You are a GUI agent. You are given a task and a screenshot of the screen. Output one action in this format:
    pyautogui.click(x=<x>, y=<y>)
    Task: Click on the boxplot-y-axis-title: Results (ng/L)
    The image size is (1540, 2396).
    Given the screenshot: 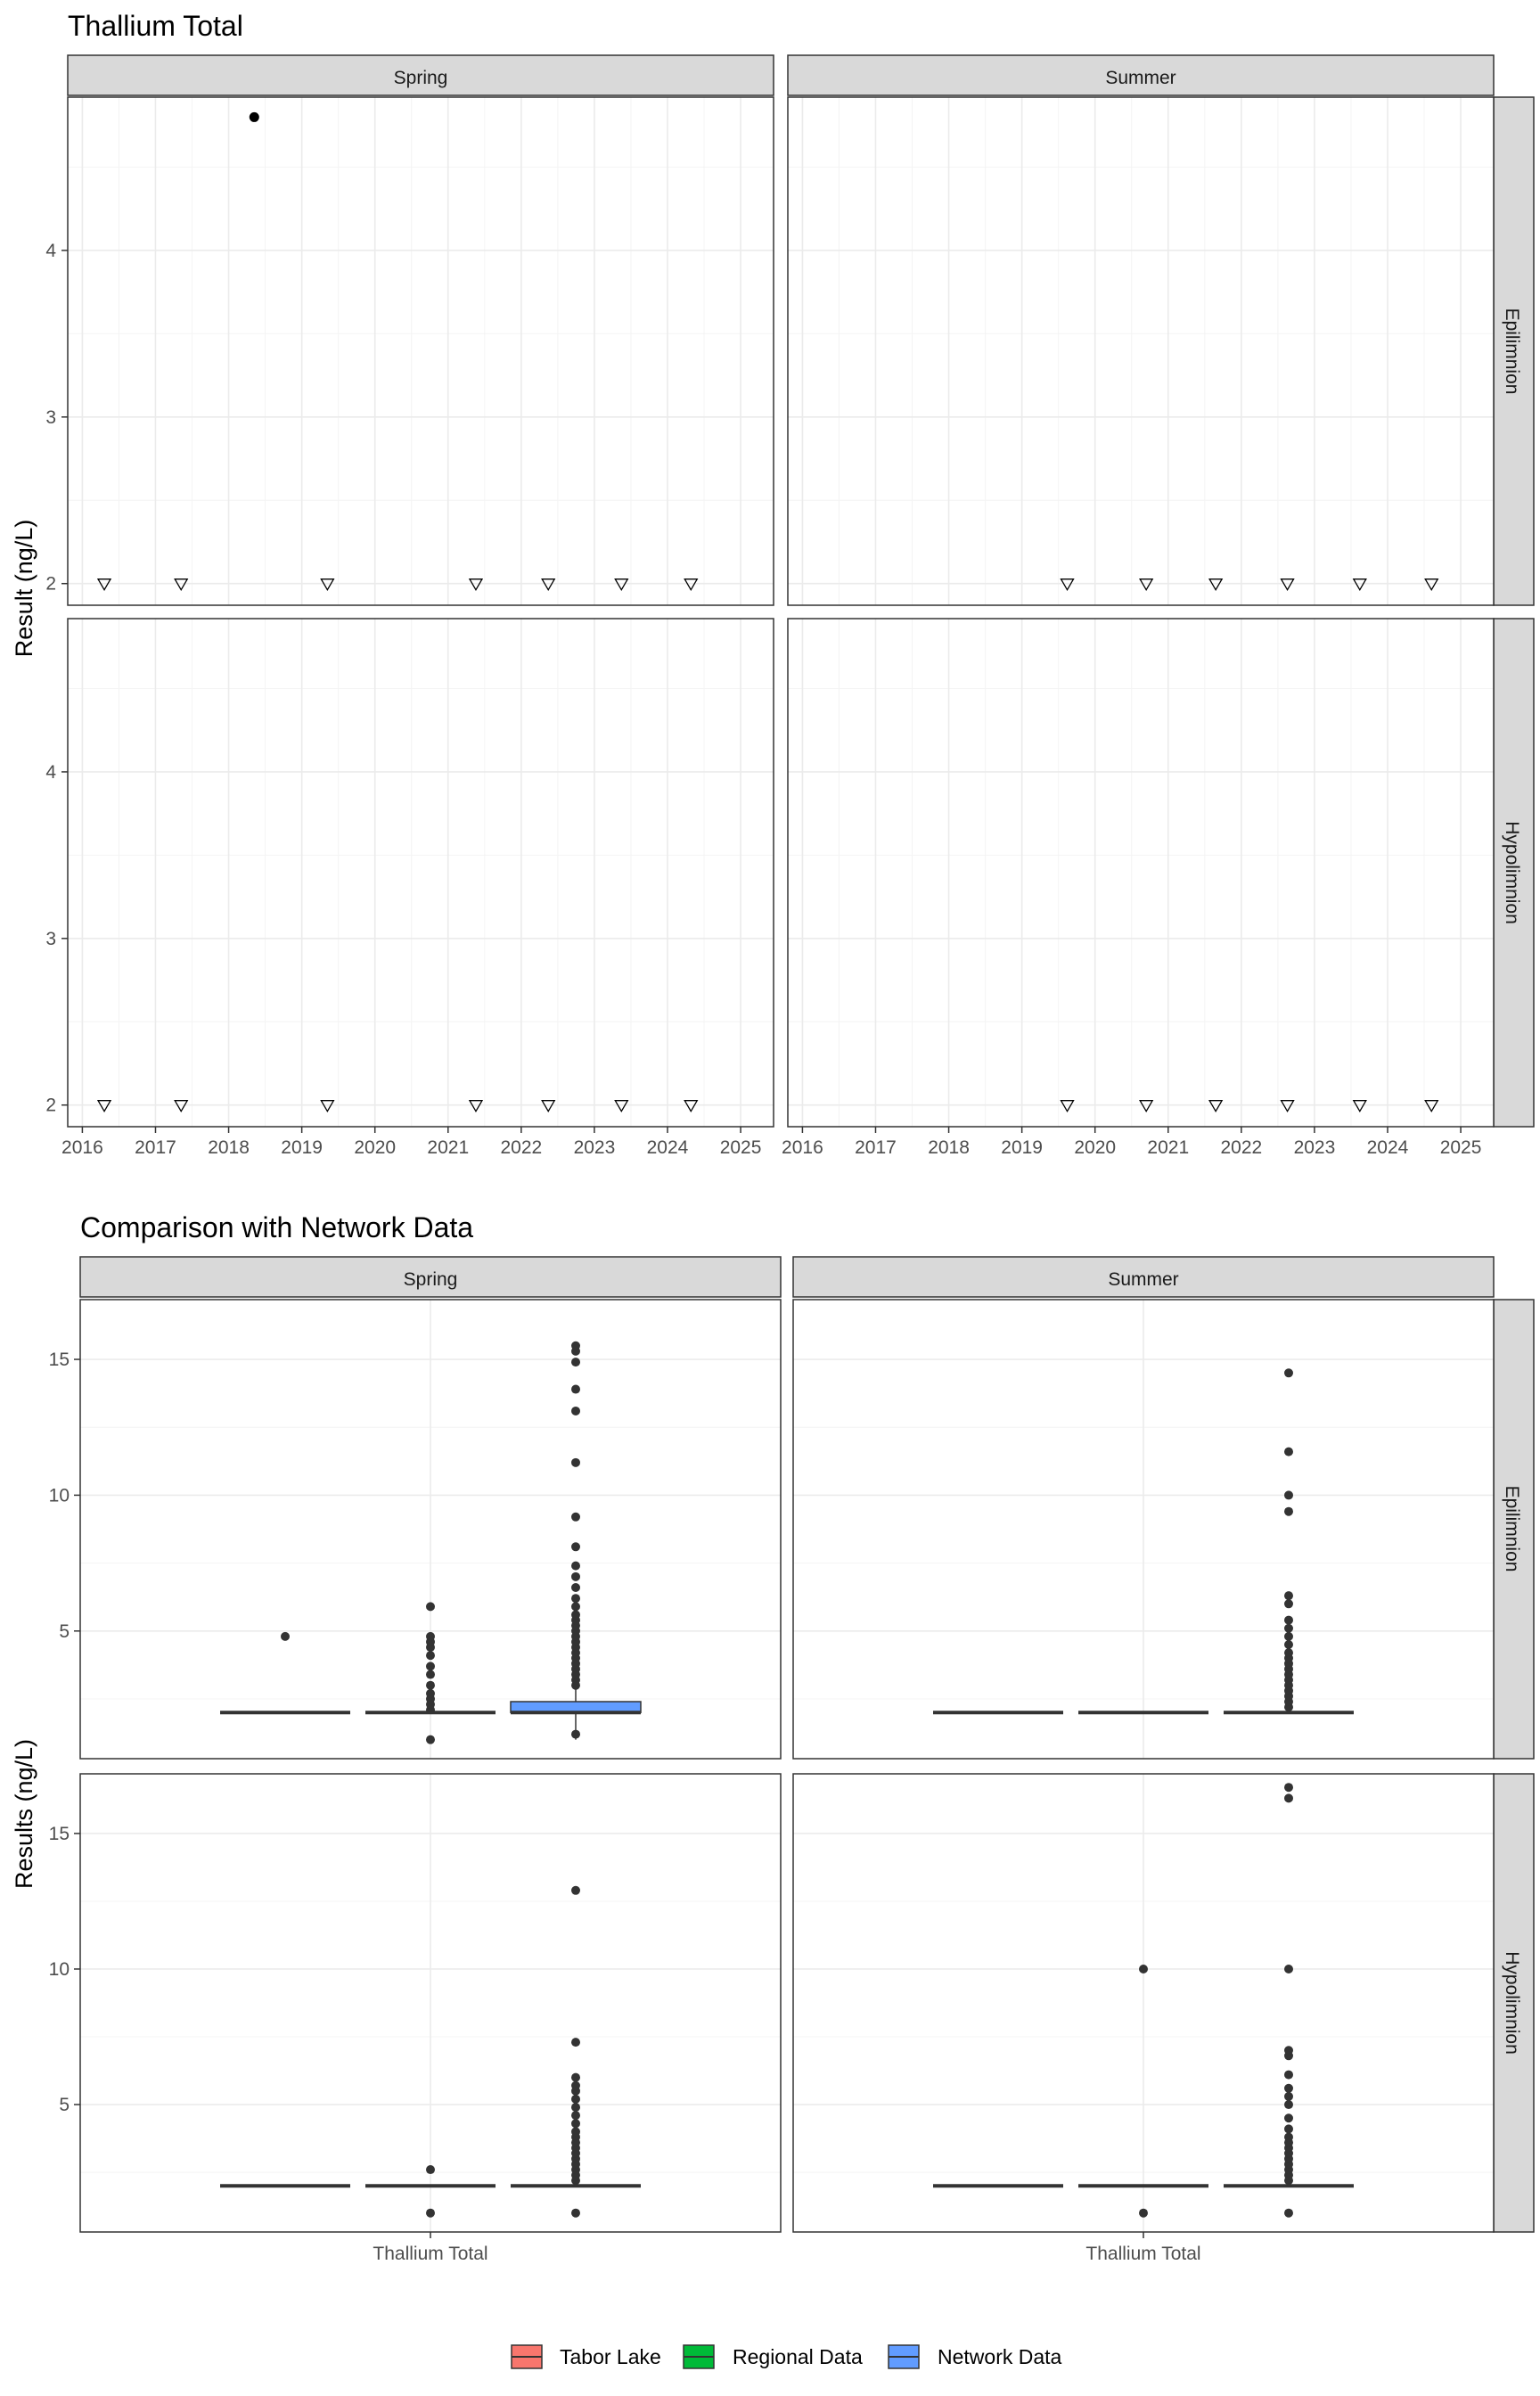 What is the action you would take?
    pyautogui.click(x=24, y=1814)
    